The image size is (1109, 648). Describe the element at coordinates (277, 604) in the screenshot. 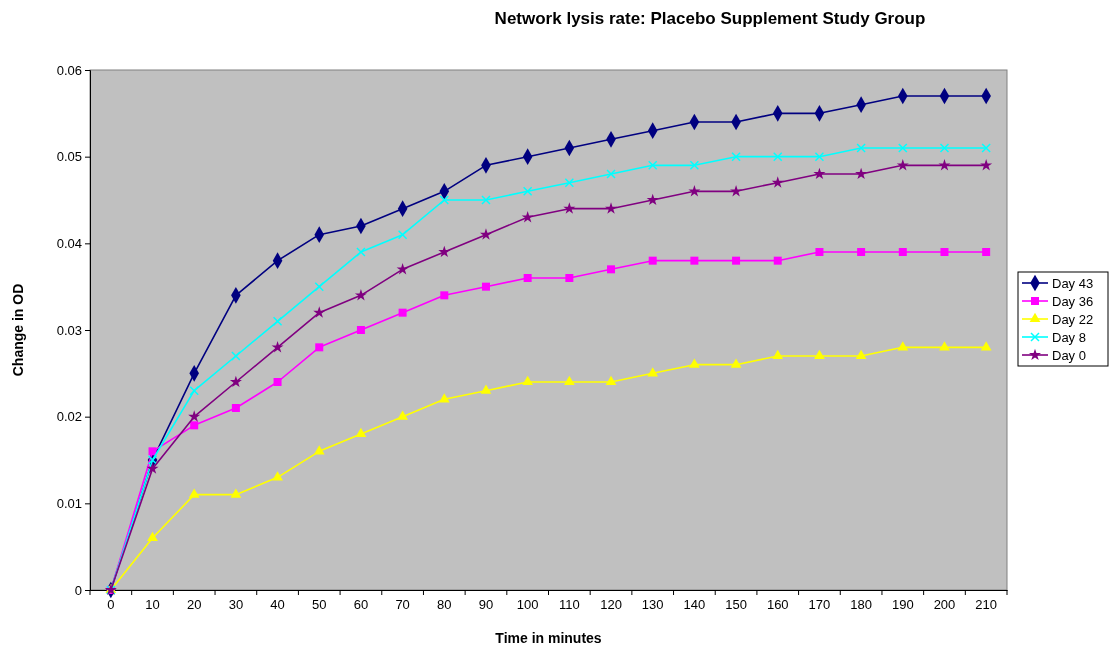

I see `x-tick-label: 40` at that location.